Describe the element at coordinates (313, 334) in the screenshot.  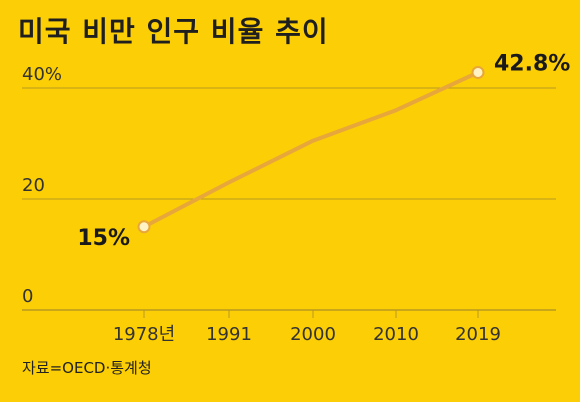
I see `x-tick-label: 2000` at that location.